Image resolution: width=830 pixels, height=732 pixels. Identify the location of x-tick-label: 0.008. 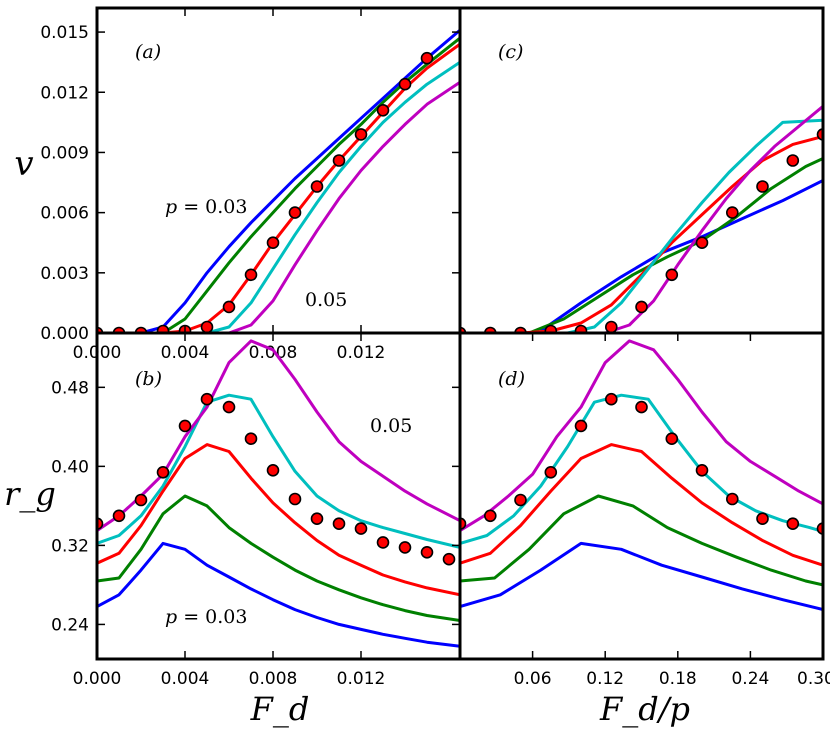
(273, 353).